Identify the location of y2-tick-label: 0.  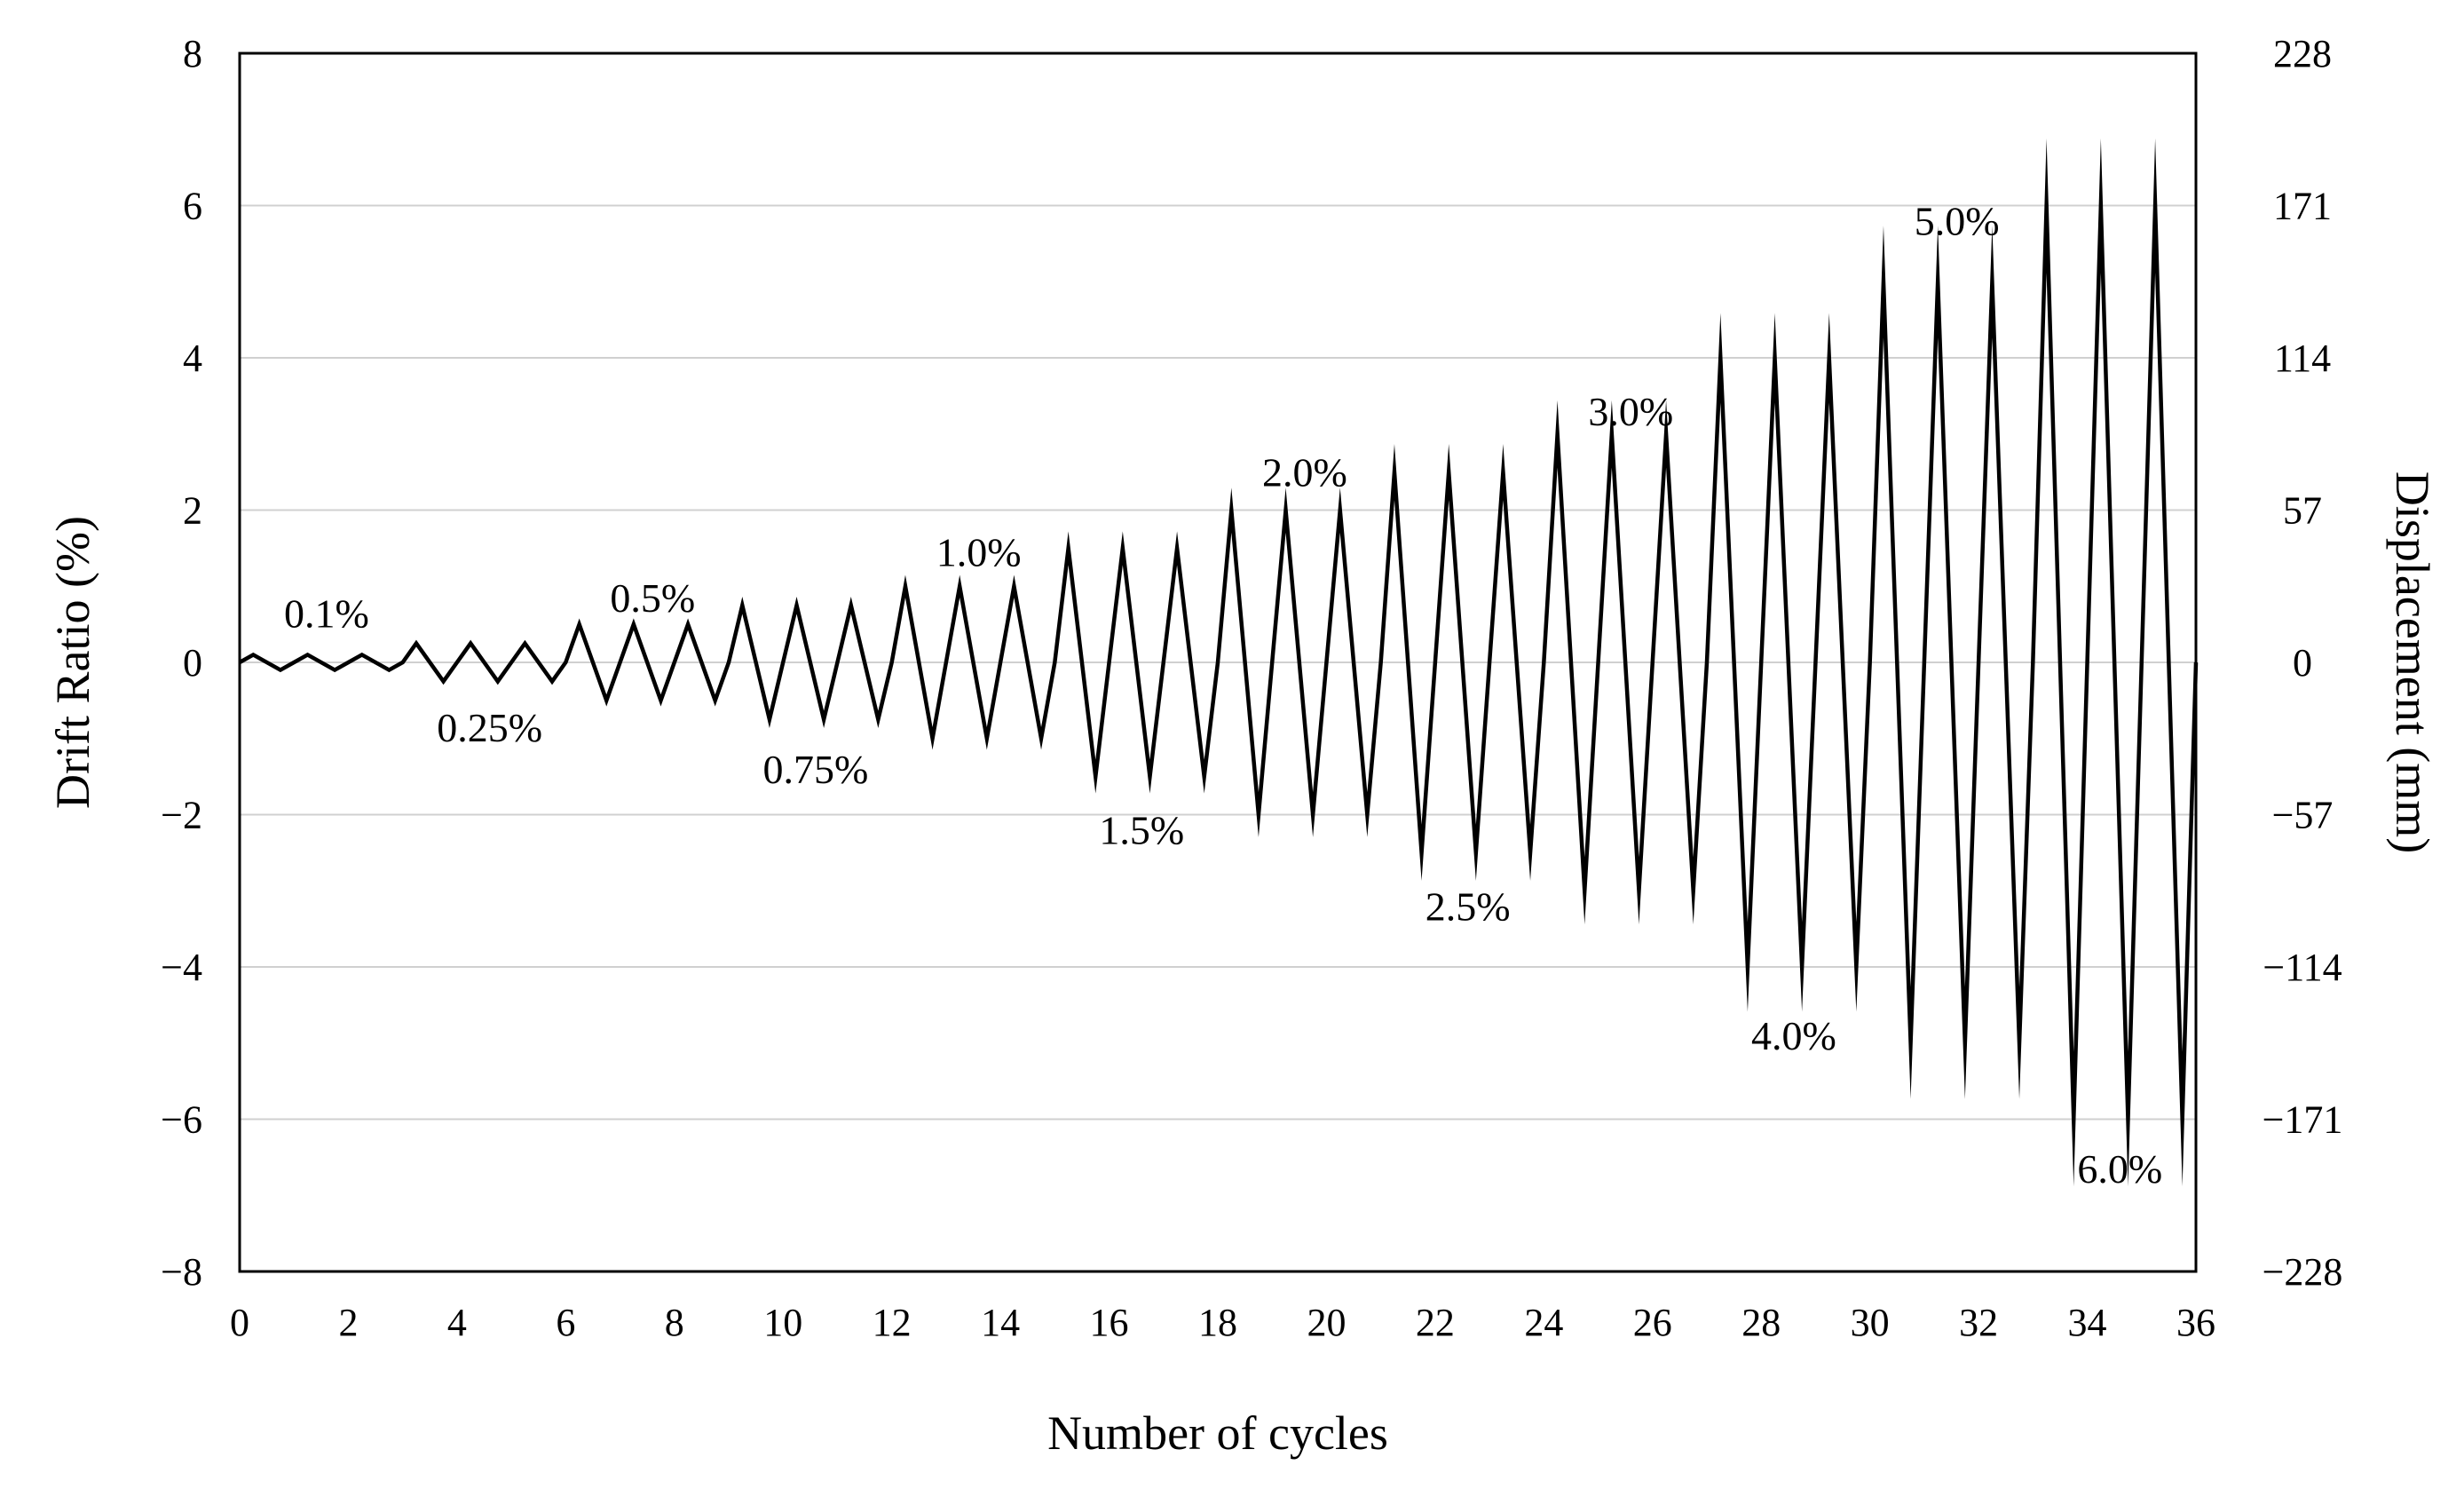
(2302, 663).